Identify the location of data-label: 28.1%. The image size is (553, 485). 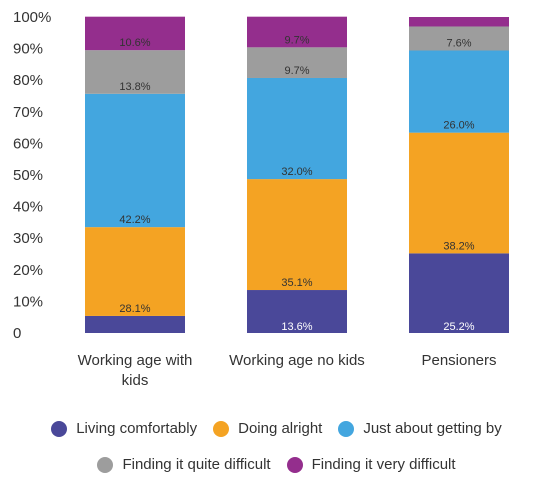
(134, 309).